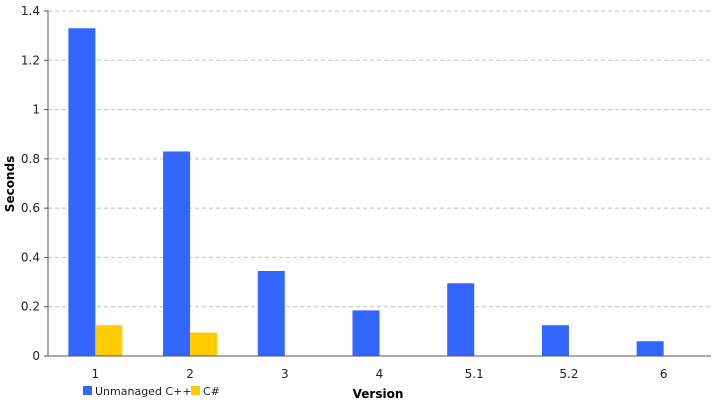  I want to click on y-tick-labels: 0 0.2 0.4 0.6 0.8 1 1.2 1.4, so click(34, 183).